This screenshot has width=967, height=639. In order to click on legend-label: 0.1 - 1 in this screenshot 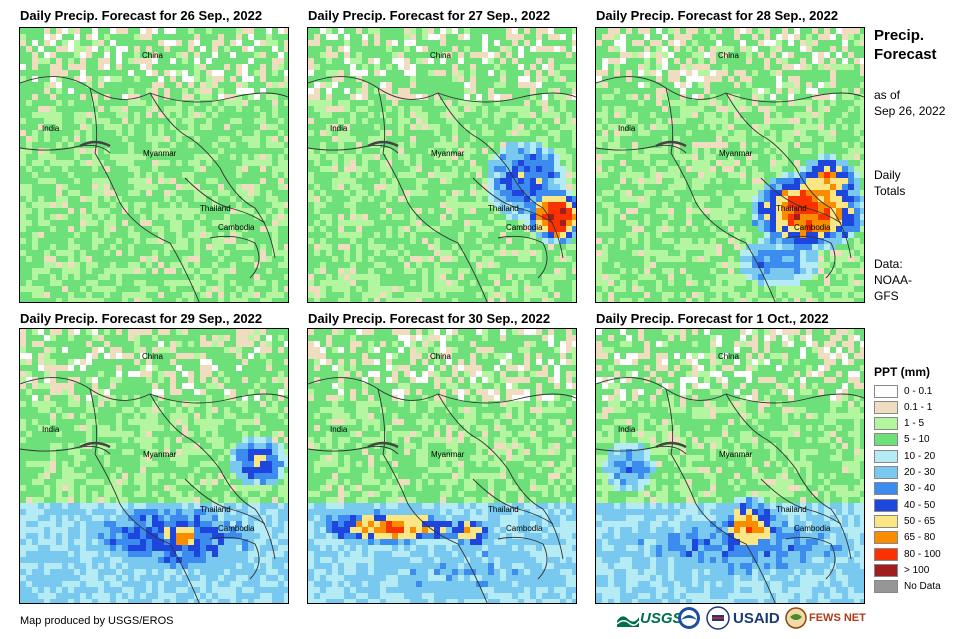, I will do `click(918, 407)`.